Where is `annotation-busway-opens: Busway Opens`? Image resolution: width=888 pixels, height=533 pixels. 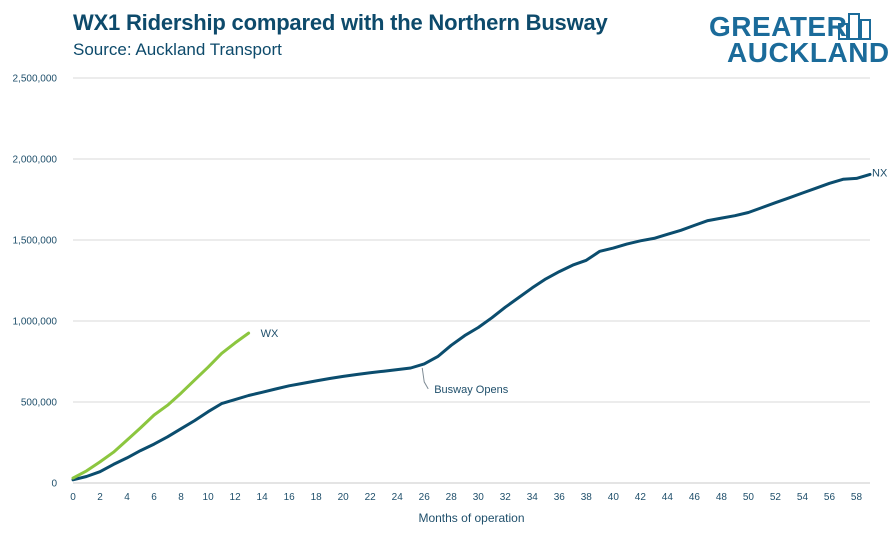
annotation-busway-opens: Busway Opens is located at coordinates (471, 390).